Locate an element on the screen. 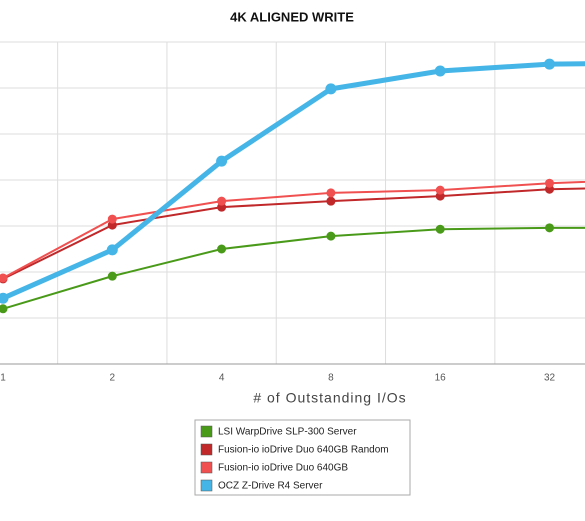  legend-label: Fusion-io ioDrive Duo 640GB Random is located at coordinates (303, 450).